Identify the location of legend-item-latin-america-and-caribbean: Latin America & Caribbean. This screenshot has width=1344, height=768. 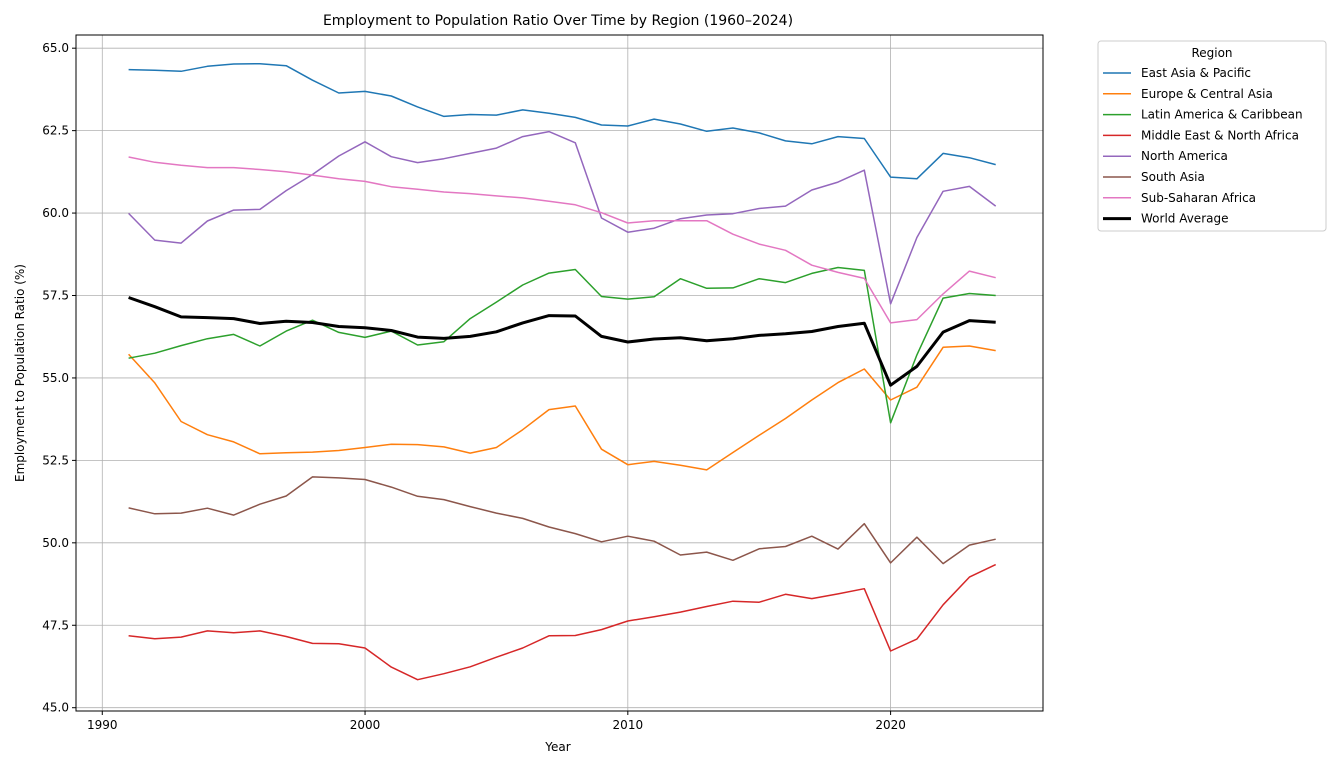
(1203, 115).